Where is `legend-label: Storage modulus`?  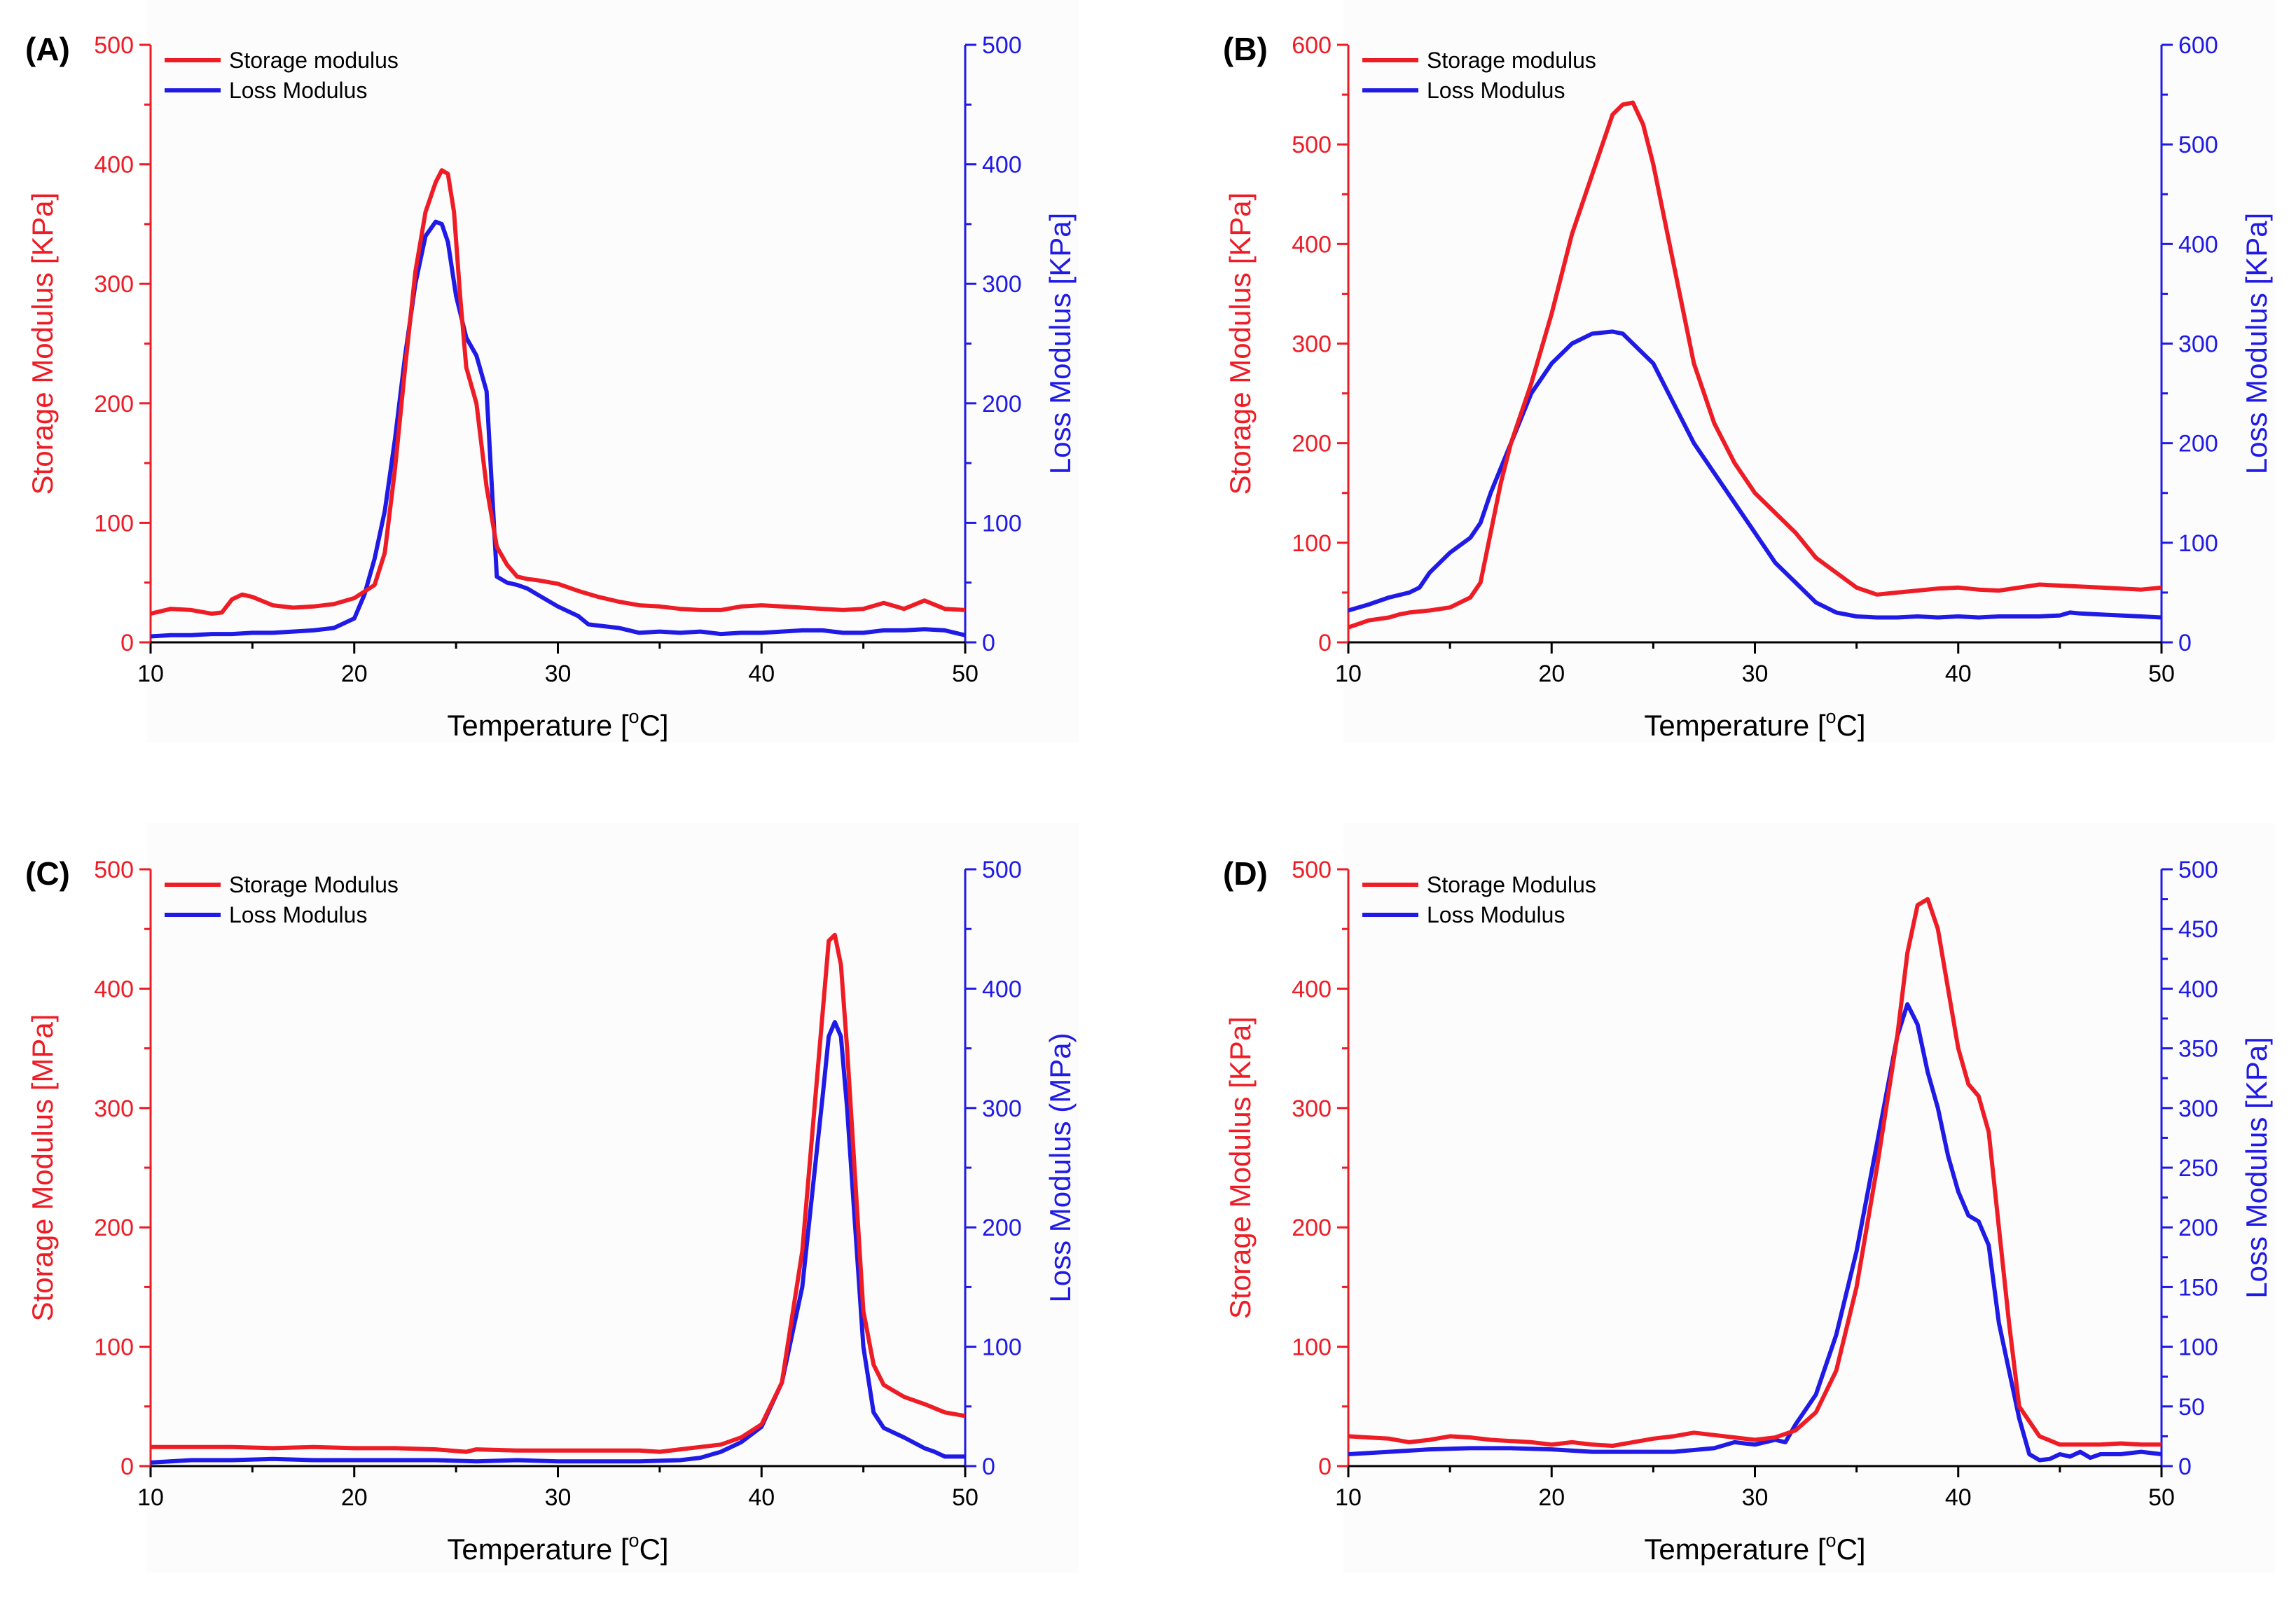 legend-label: Storage modulus is located at coordinates (314, 60).